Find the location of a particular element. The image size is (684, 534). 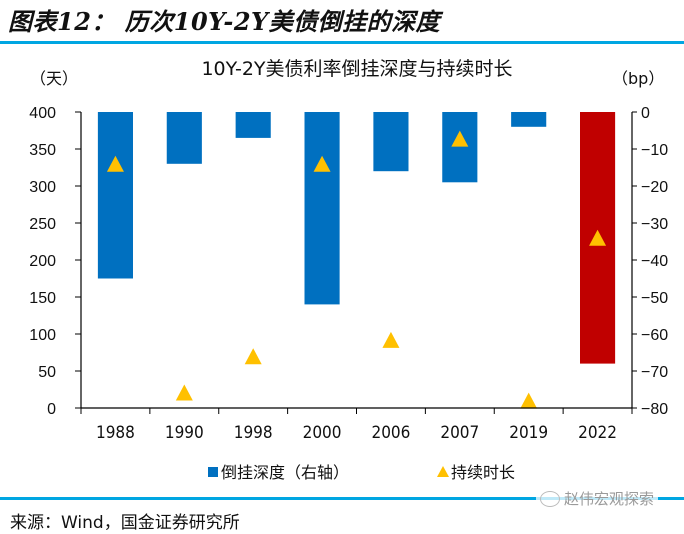

x-tick-label-1988: 1988 is located at coordinates (115, 433).